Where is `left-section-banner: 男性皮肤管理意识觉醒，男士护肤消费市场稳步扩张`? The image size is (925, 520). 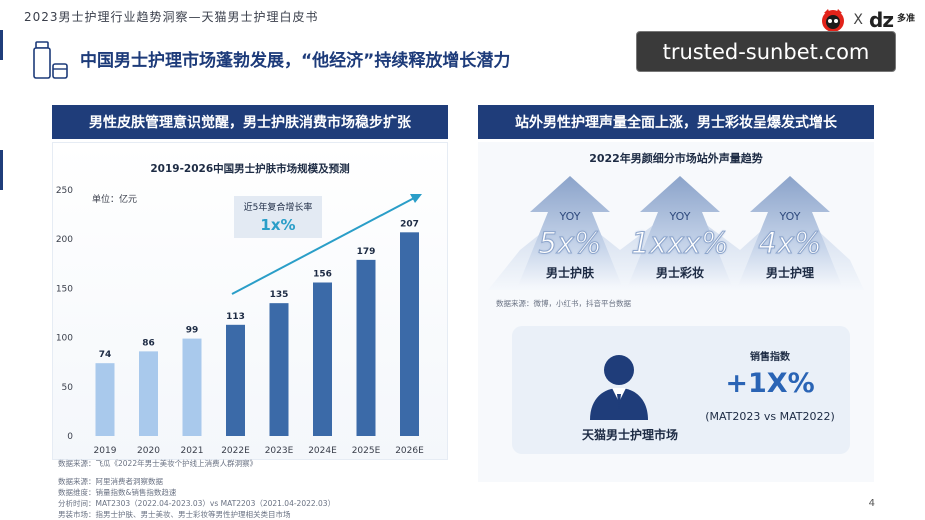 left-section-banner: 男性皮肤管理意识觉醒，男士护肤消费市场稳步扩张 is located at coordinates (250, 122).